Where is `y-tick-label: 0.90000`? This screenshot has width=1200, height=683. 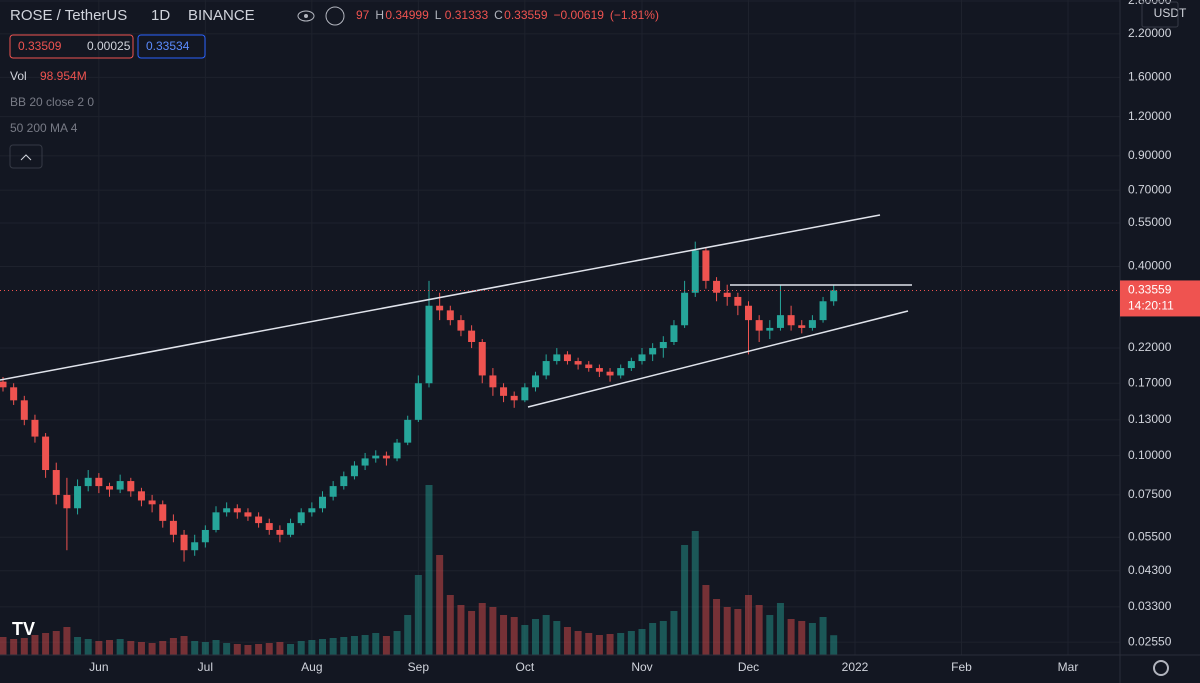 y-tick-label: 0.90000 is located at coordinates (1150, 155).